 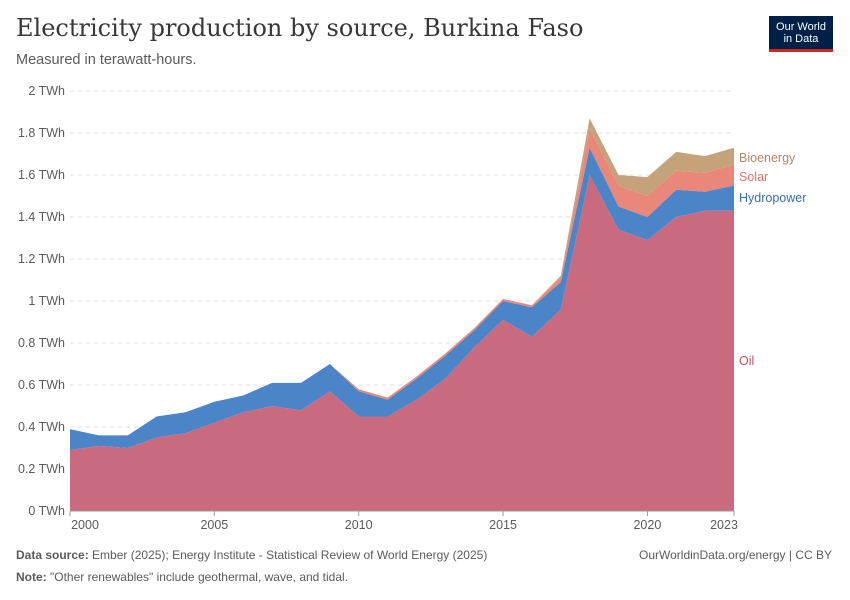 I want to click on y-tick-label: 2 TWh, so click(x=46, y=91).